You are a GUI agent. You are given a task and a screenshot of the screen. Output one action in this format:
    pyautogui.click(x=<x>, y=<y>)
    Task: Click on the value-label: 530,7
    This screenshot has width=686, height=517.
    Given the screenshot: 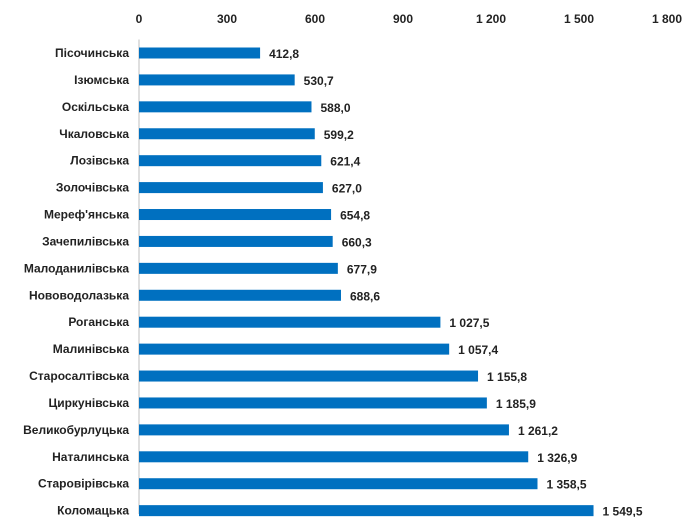 What is the action you would take?
    pyautogui.click(x=319, y=81)
    